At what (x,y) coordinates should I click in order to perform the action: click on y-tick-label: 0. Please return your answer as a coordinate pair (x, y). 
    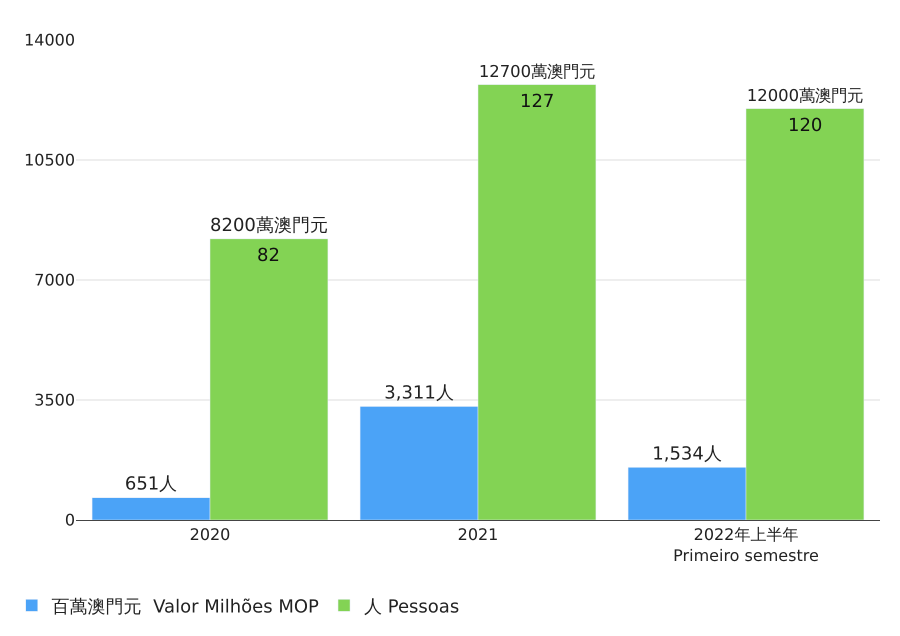
    Looking at the image, I should click on (69, 520).